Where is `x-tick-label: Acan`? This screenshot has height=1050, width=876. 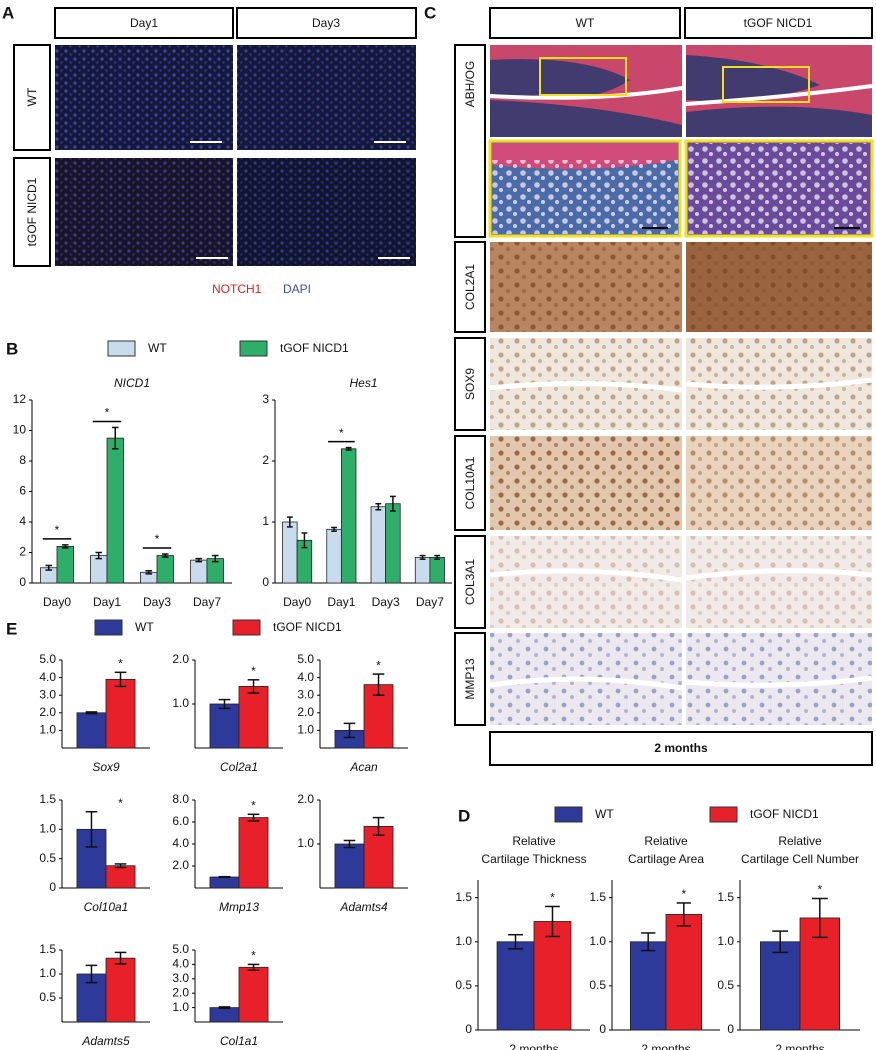 x-tick-label: Acan is located at coordinates (363, 767).